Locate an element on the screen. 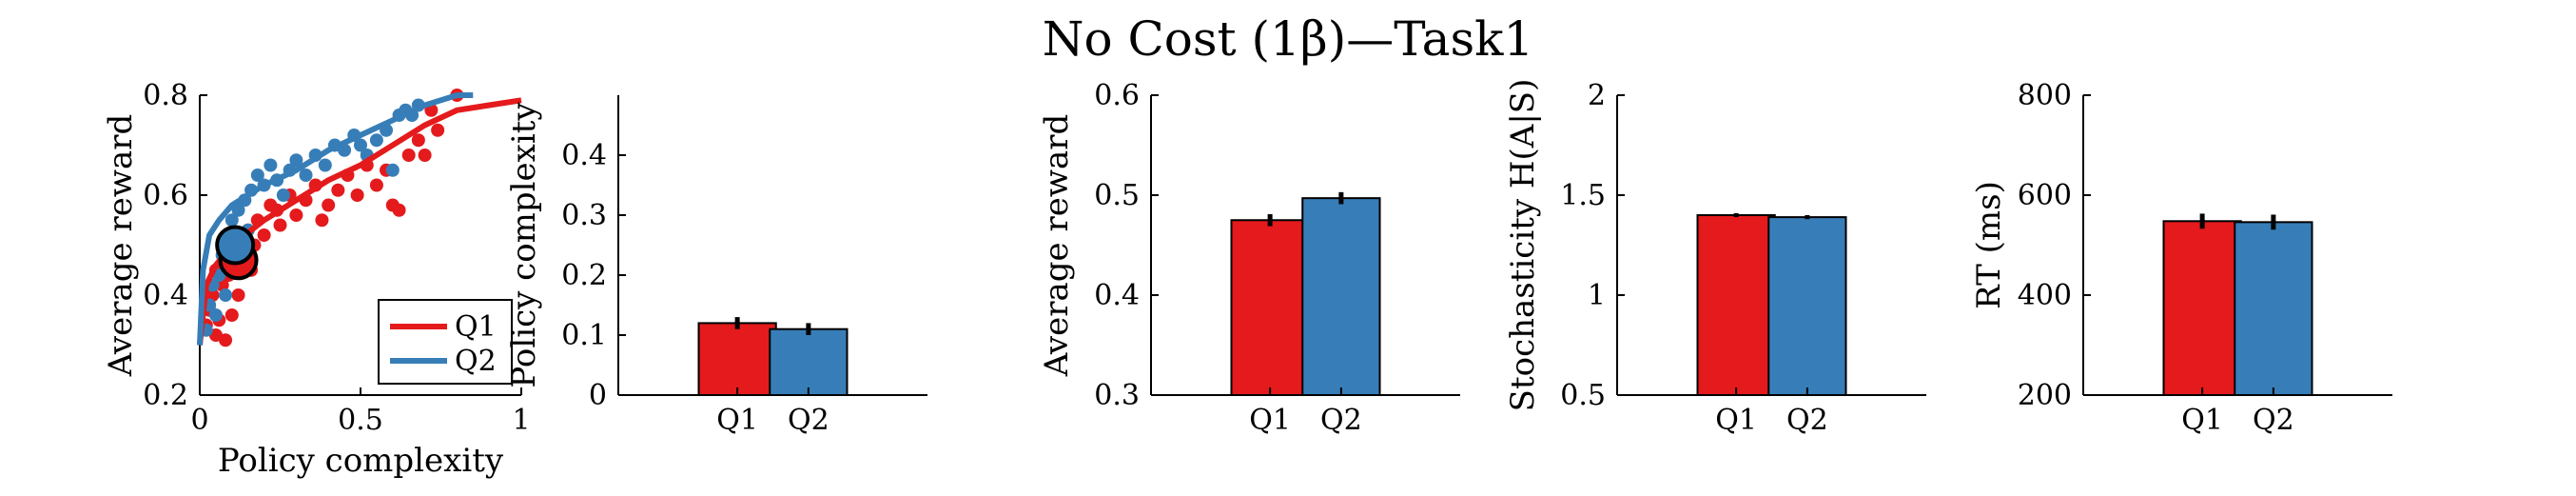 The width and height of the screenshot is (2576, 496). curve-q1 is located at coordinates (360, 221).